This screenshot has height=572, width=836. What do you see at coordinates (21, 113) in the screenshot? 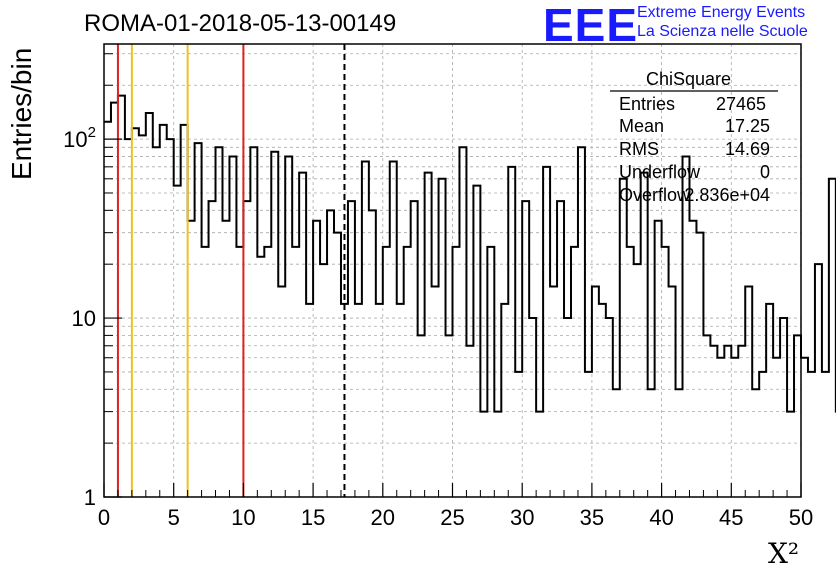
I see `y-axis-label: Entries/bin` at bounding box center [21, 113].